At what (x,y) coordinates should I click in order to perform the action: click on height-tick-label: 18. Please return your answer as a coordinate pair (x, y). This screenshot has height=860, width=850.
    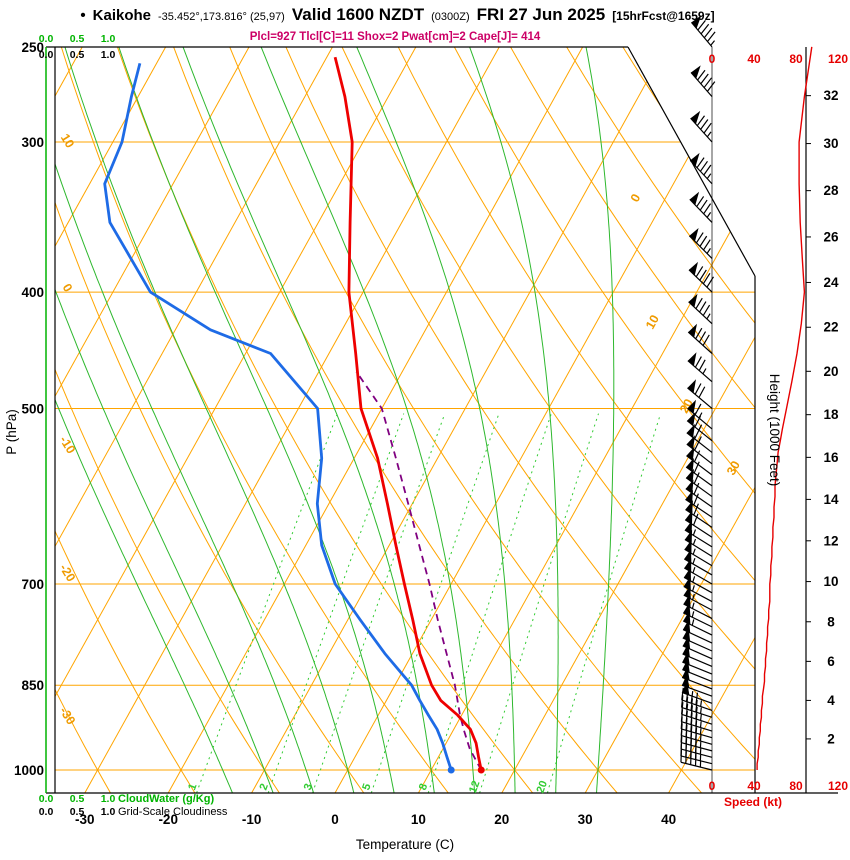
    Looking at the image, I should click on (831, 414).